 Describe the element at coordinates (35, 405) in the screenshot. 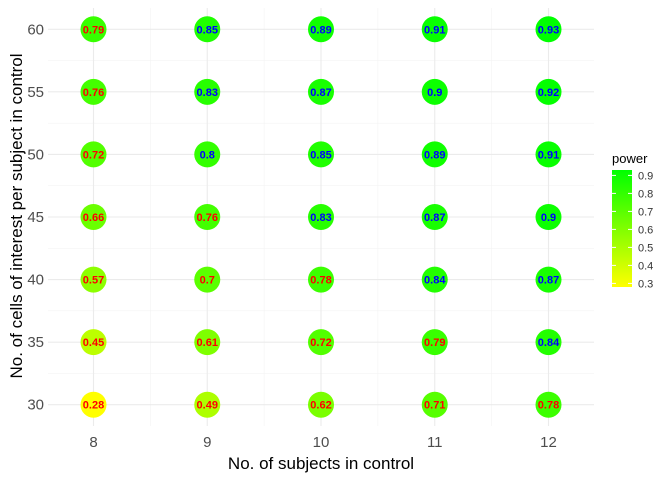

I see `y-tick-label: 30` at that location.